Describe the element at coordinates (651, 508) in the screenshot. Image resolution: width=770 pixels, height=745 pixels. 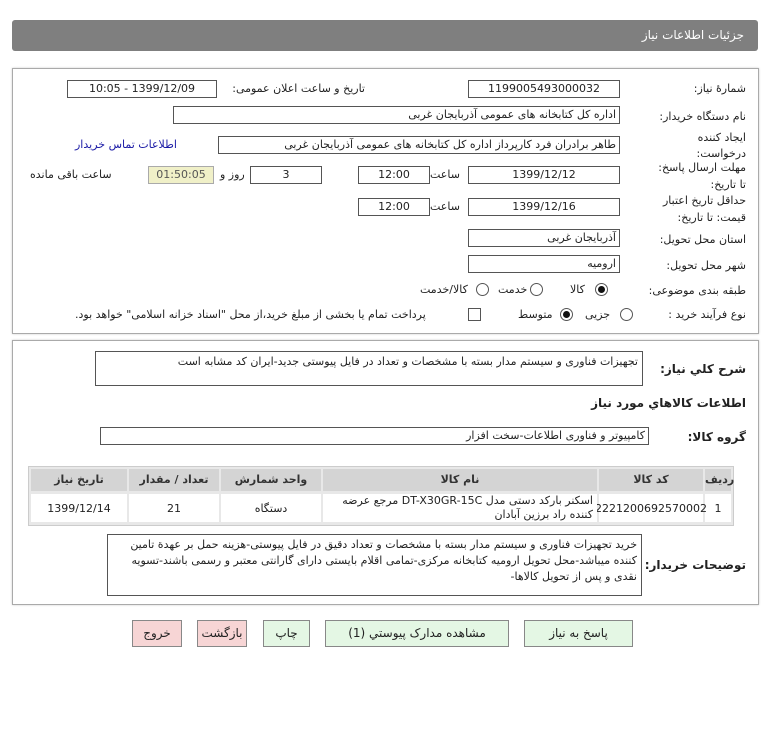
I see `cell-code: 2221200692570002` at that location.